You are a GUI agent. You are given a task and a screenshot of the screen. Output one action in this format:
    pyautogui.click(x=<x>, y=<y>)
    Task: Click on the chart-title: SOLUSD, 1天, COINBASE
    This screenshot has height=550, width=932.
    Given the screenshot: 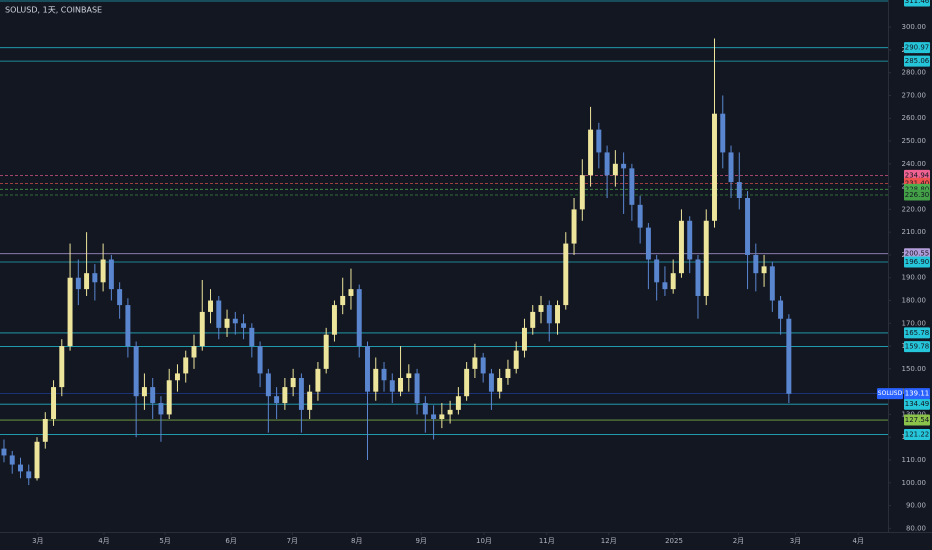 What is the action you would take?
    pyautogui.click(x=53, y=10)
    